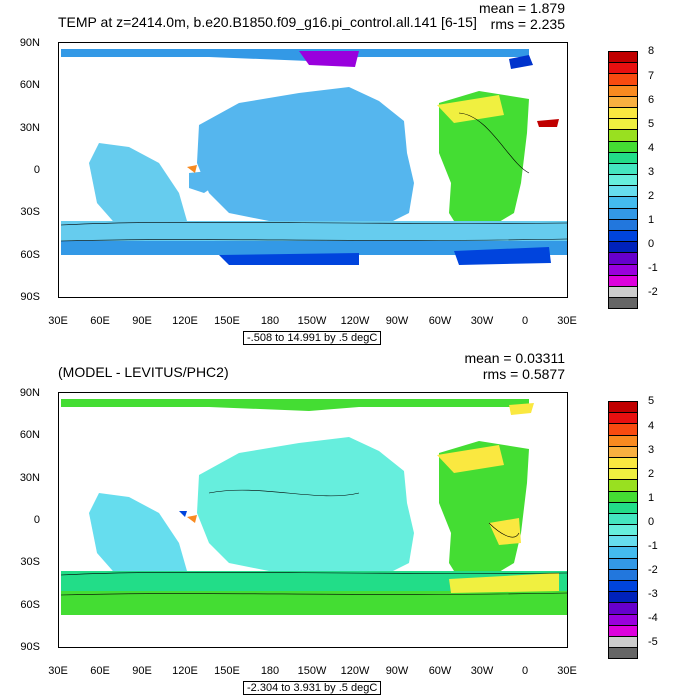 The width and height of the screenshot is (700, 700). What do you see at coordinates (523, 374) in the screenshot?
I see `rms-value: rms = 0.5877` at bounding box center [523, 374].